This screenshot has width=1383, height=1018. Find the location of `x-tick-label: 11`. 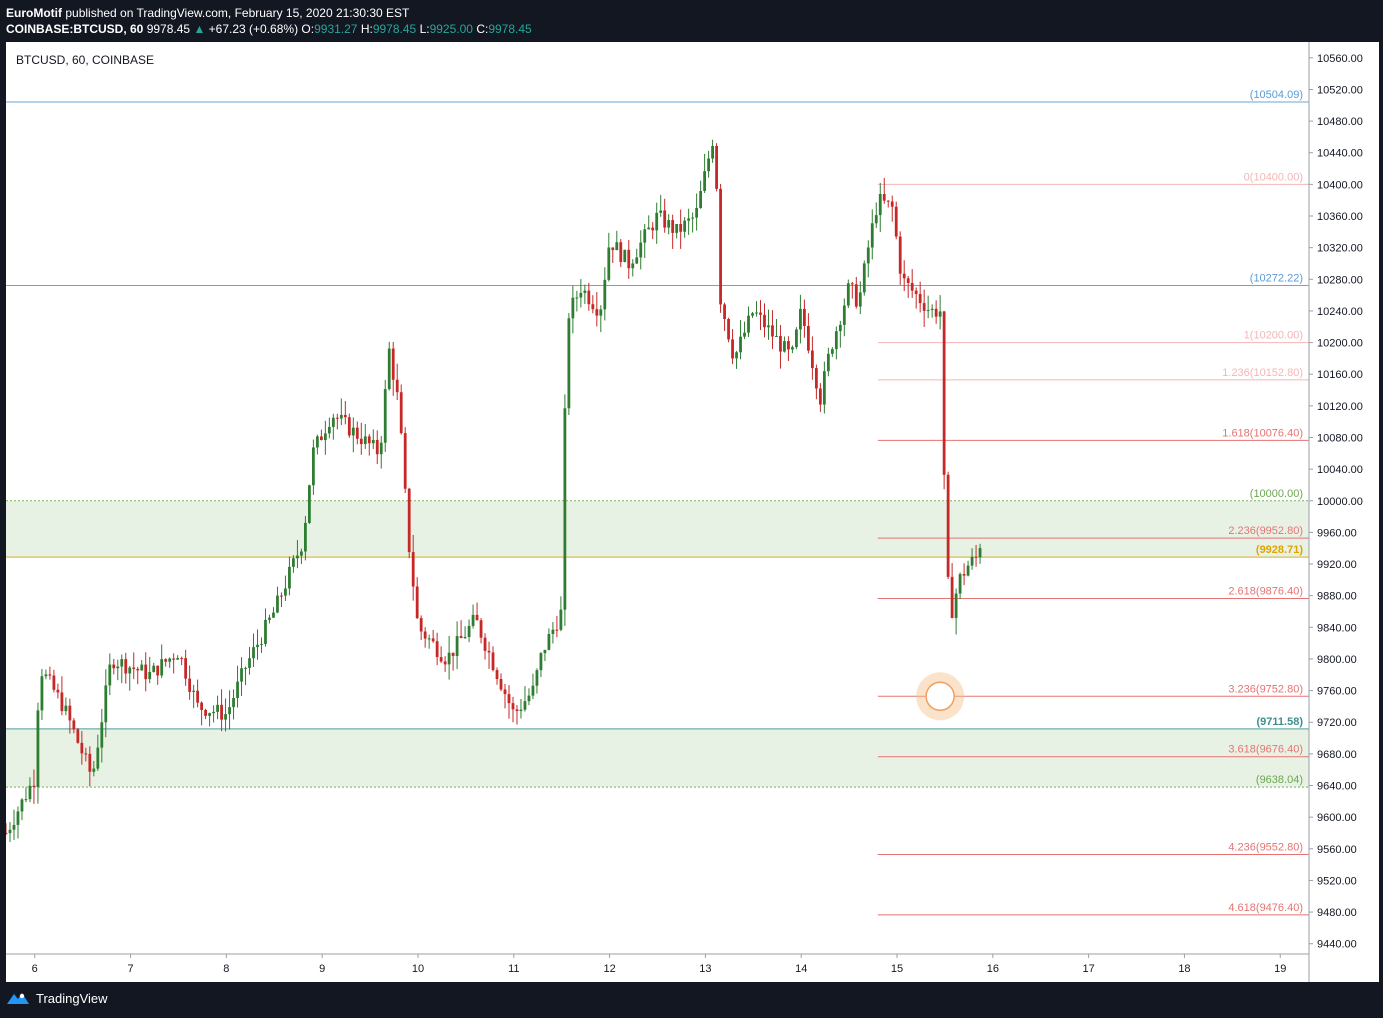

x-tick-label: 11 is located at coordinates (513, 969).